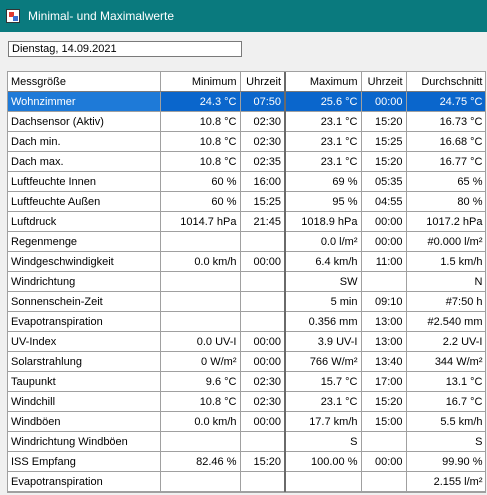 This screenshot has height=495, width=487. I want to click on table-row: Taupunkt 9.6 °C 02:30 15.7 °C 17:00 13.1 °C, so click(246, 381).